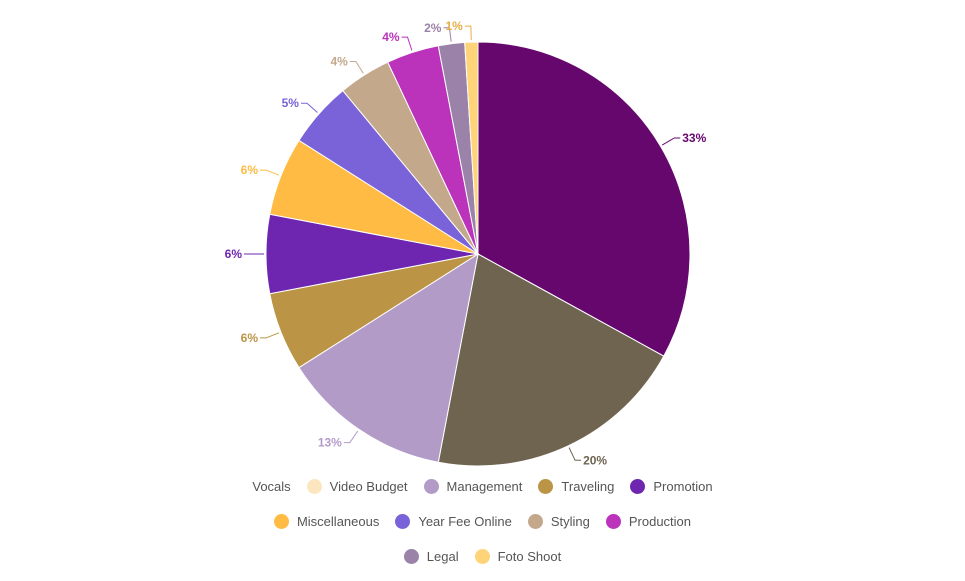 The width and height of the screenshot is (965, 581). Describe the element at coordinates (270, 335) in the screenshot. I see `leader-line-traveling` at that location.